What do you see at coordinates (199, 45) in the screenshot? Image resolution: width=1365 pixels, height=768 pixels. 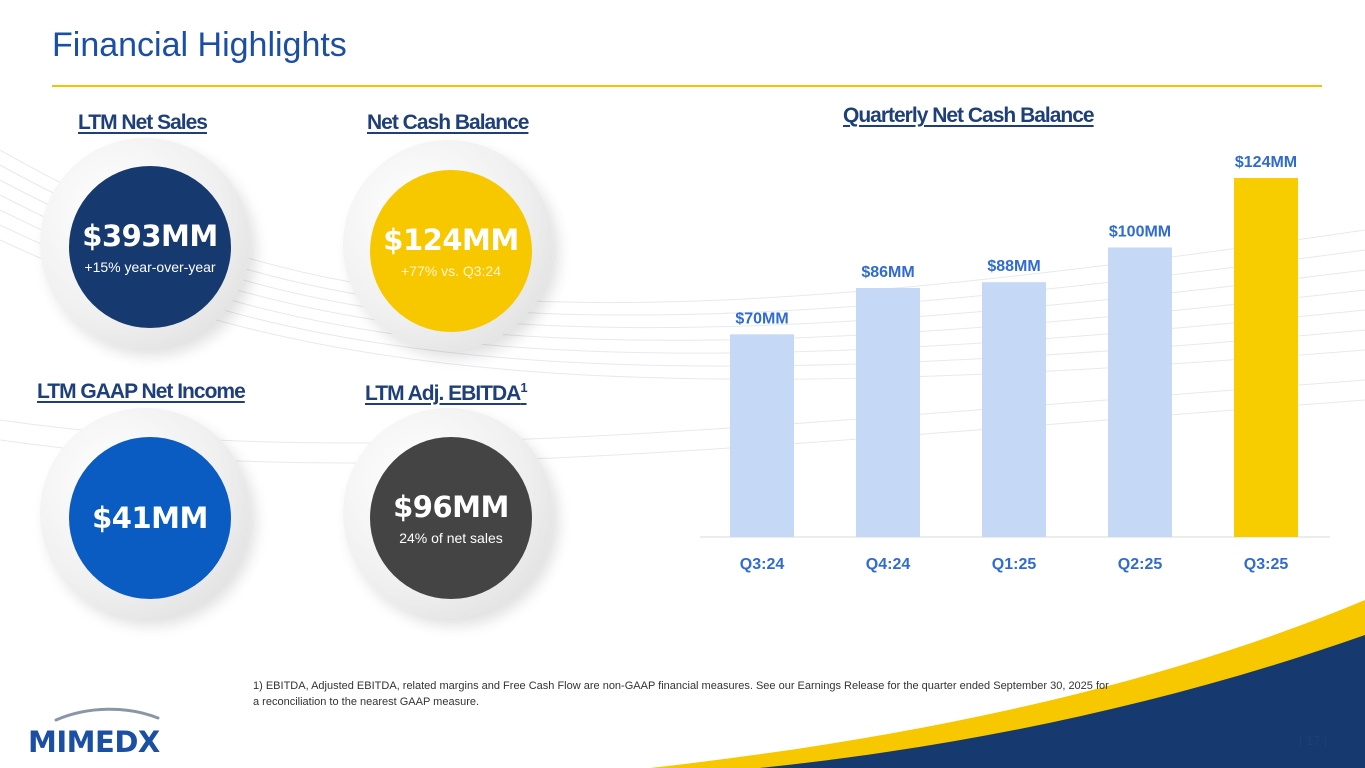 I see `page-title: Financial Highlights` at bounding box center [199, 45].